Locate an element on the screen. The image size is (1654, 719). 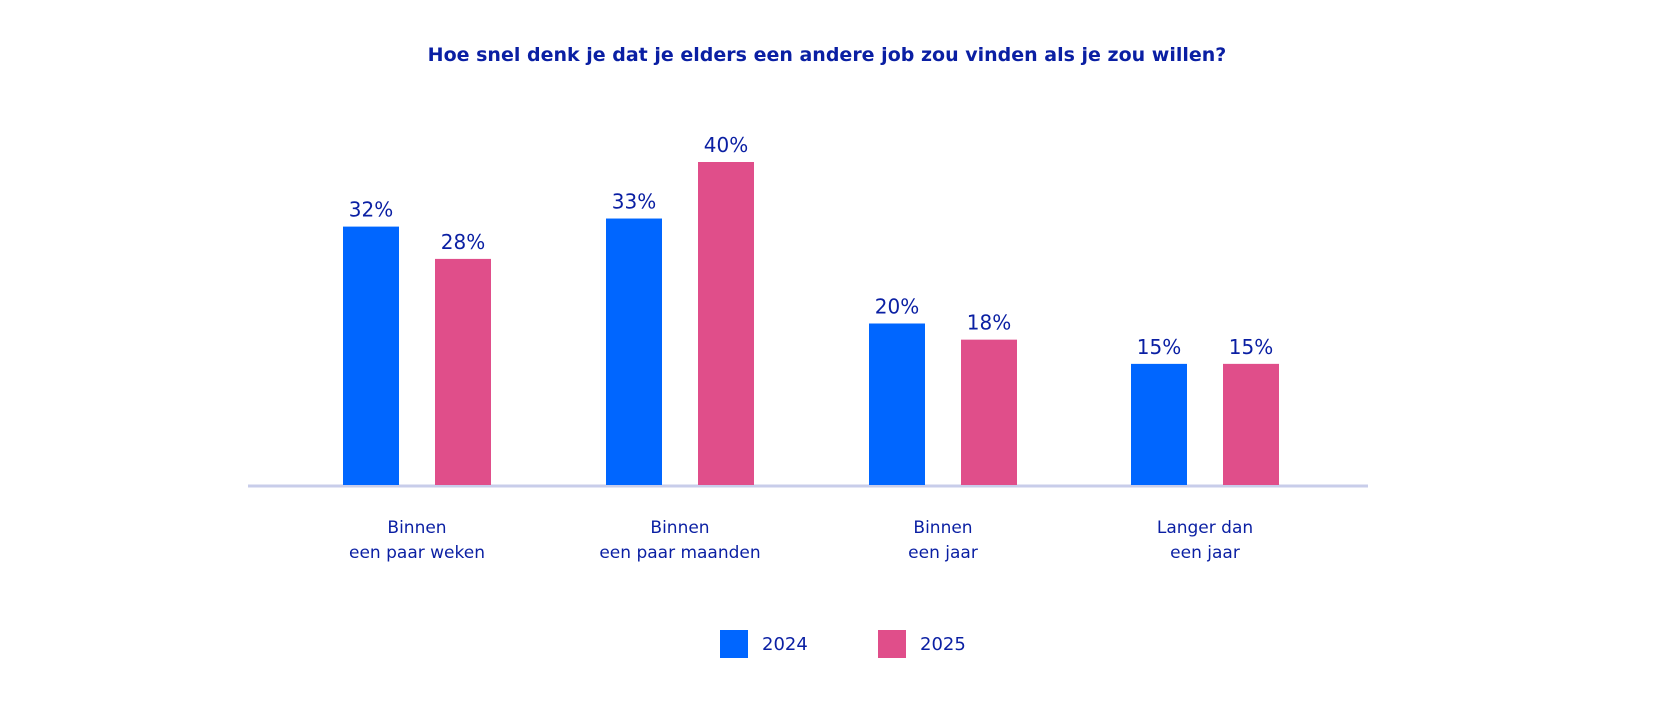
legend-label-2024: 2024 is located at coordinates (785, 644).